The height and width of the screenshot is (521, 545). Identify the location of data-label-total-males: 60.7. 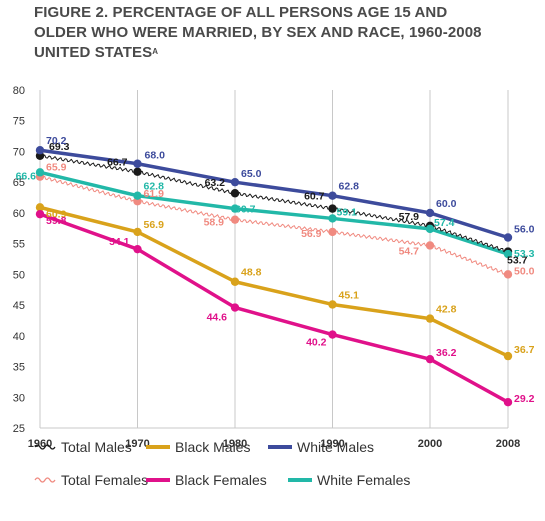
(314, 197).